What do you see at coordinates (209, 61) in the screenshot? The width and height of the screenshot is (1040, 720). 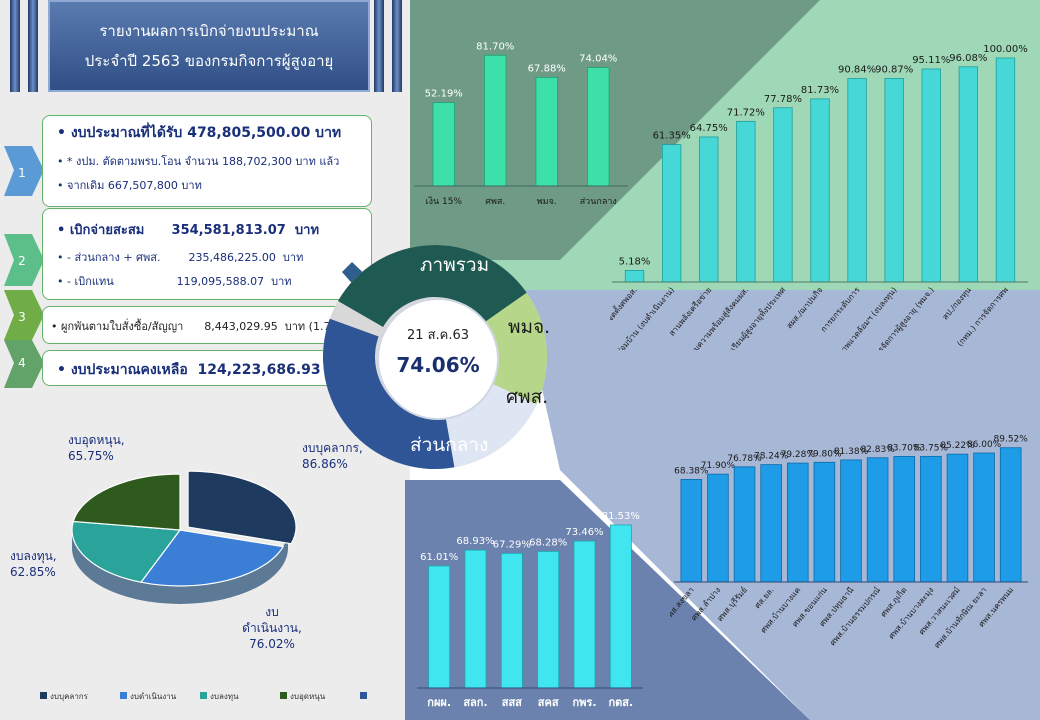 I see `title-line-2: ประจำปี 2563 ของกรมกิจการผู้สูงอายุ` at bounding box center [209, 61].